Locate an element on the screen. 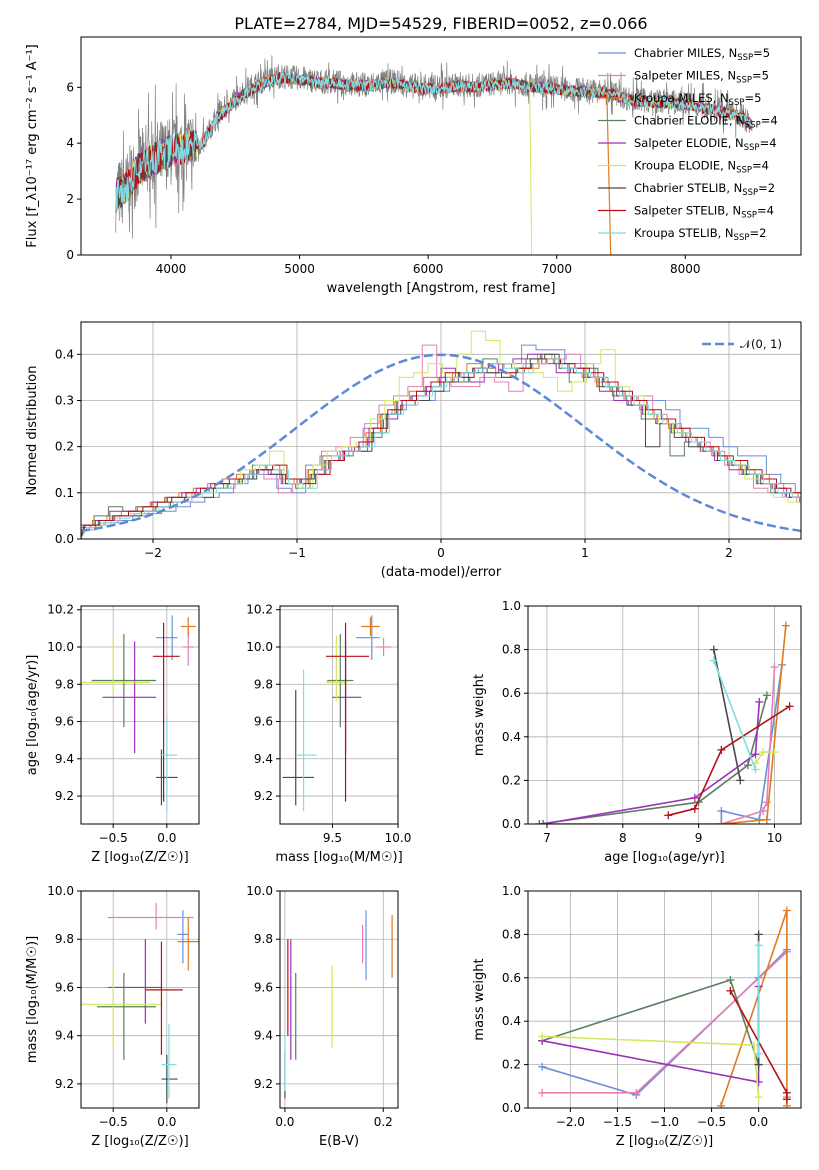  age_vs_Z-ytick-label: 9.8 is located at coordinates (64, 684).